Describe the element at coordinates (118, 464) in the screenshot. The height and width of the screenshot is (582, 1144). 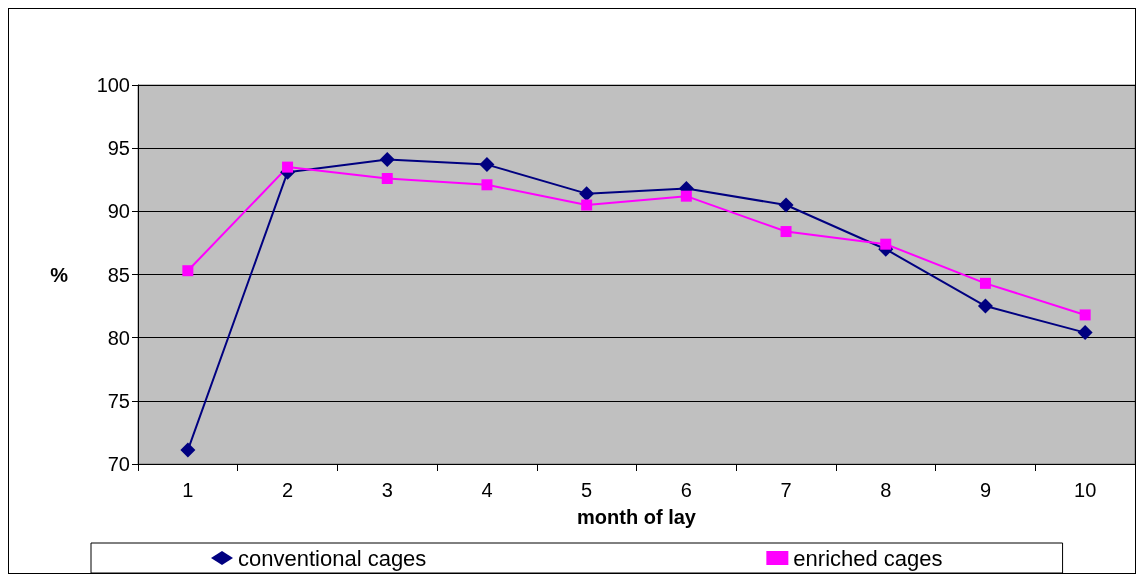
I see `y-tick-label: 70` at that location.